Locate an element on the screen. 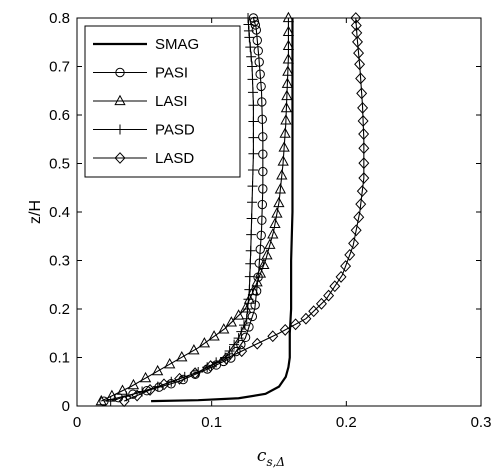 The width and height of the screenshot is (494, 474). x-tick-label: 0.1 is located at coordinates (211, 422).